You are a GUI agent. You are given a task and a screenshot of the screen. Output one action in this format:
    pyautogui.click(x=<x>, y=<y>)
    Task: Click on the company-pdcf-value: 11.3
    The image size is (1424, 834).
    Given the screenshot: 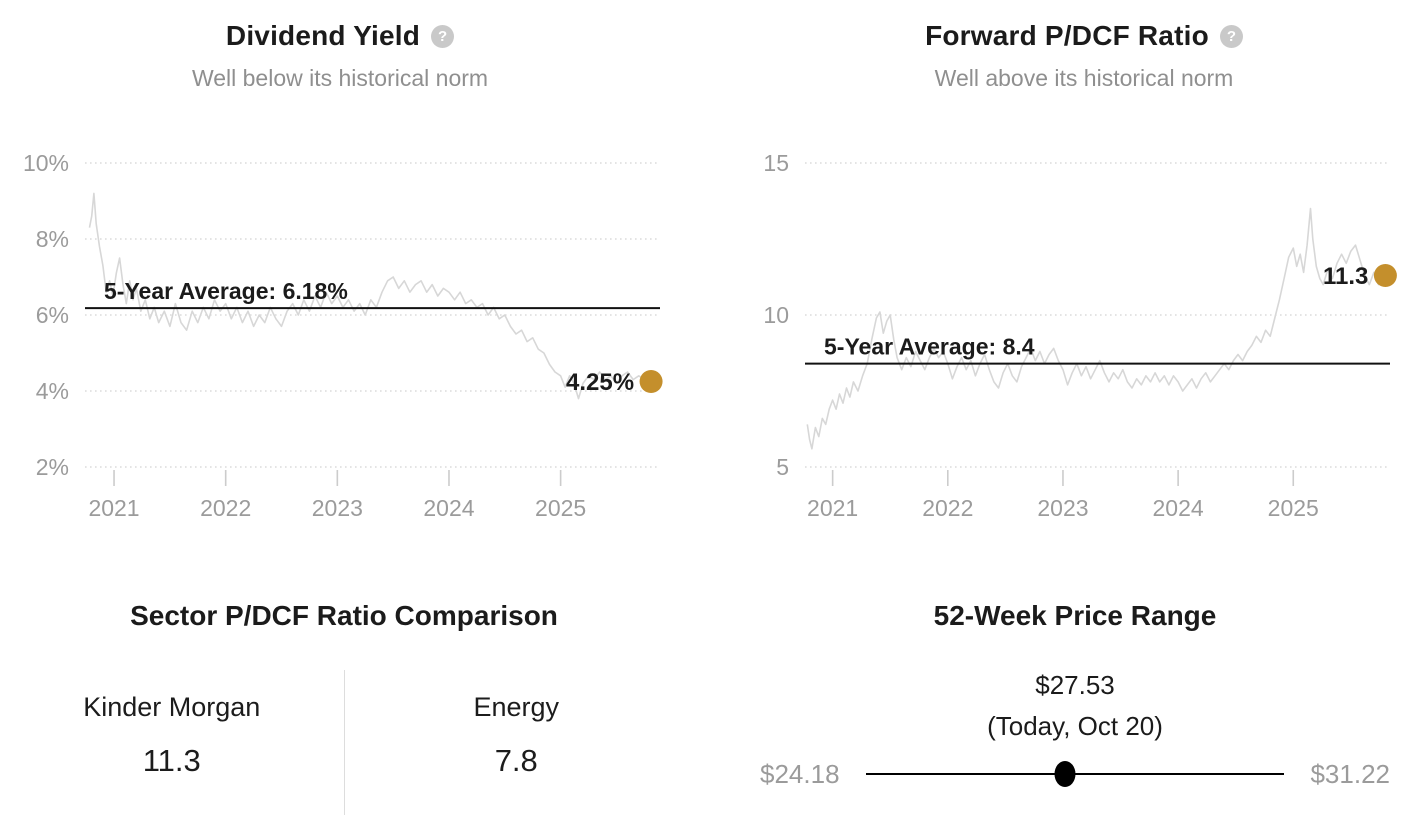 What is the action you would take?
    pyautogui.click(x=171, y=760)
    